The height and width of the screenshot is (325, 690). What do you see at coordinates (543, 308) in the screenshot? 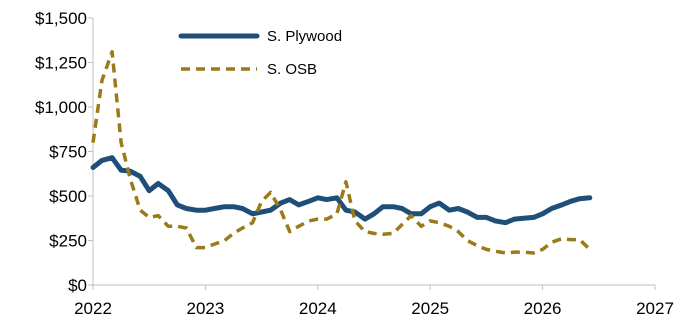
I see `x-tick-label: 2026` at bounding box center [543, 308].